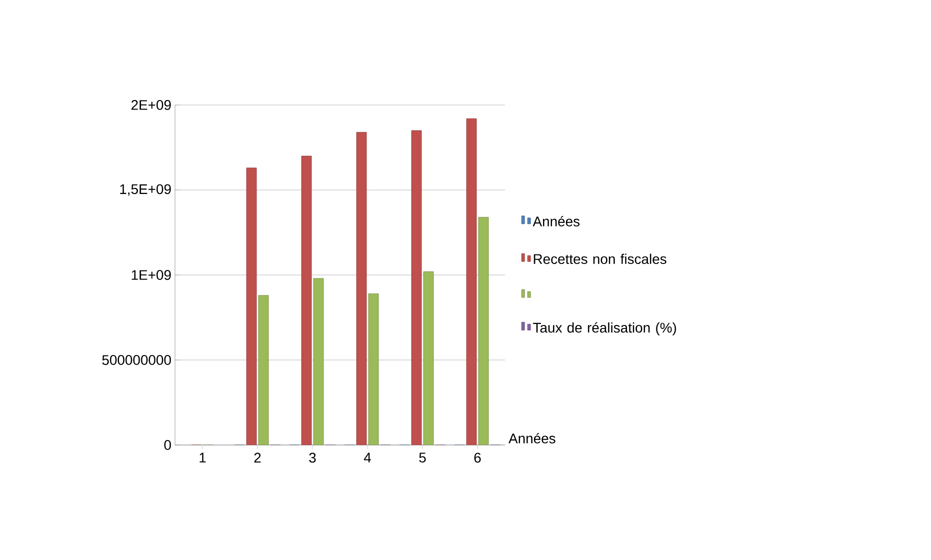  Describe the element at coordinates (145, 190) in the screenshot. I see `y-tick-label: 1,5E+09` at that location.